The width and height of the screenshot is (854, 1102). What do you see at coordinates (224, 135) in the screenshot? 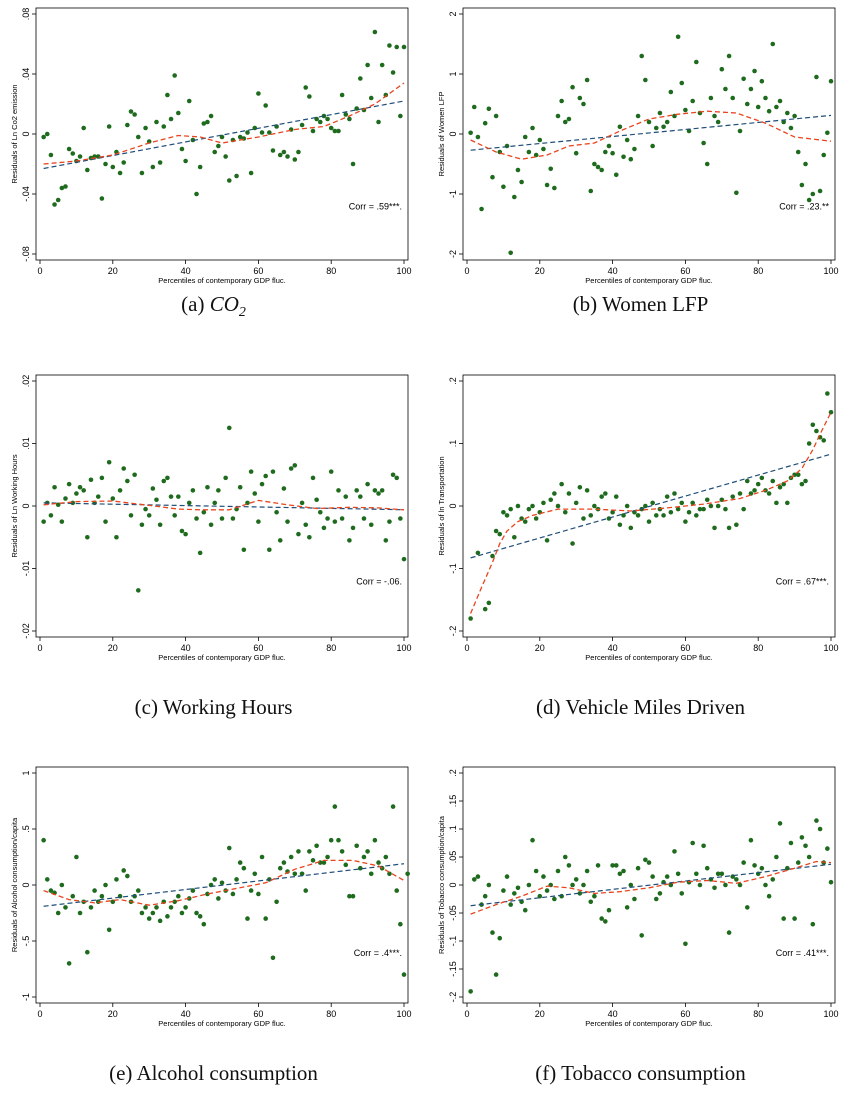
I see `linear-fit-line` at bounding box center [224, 135].